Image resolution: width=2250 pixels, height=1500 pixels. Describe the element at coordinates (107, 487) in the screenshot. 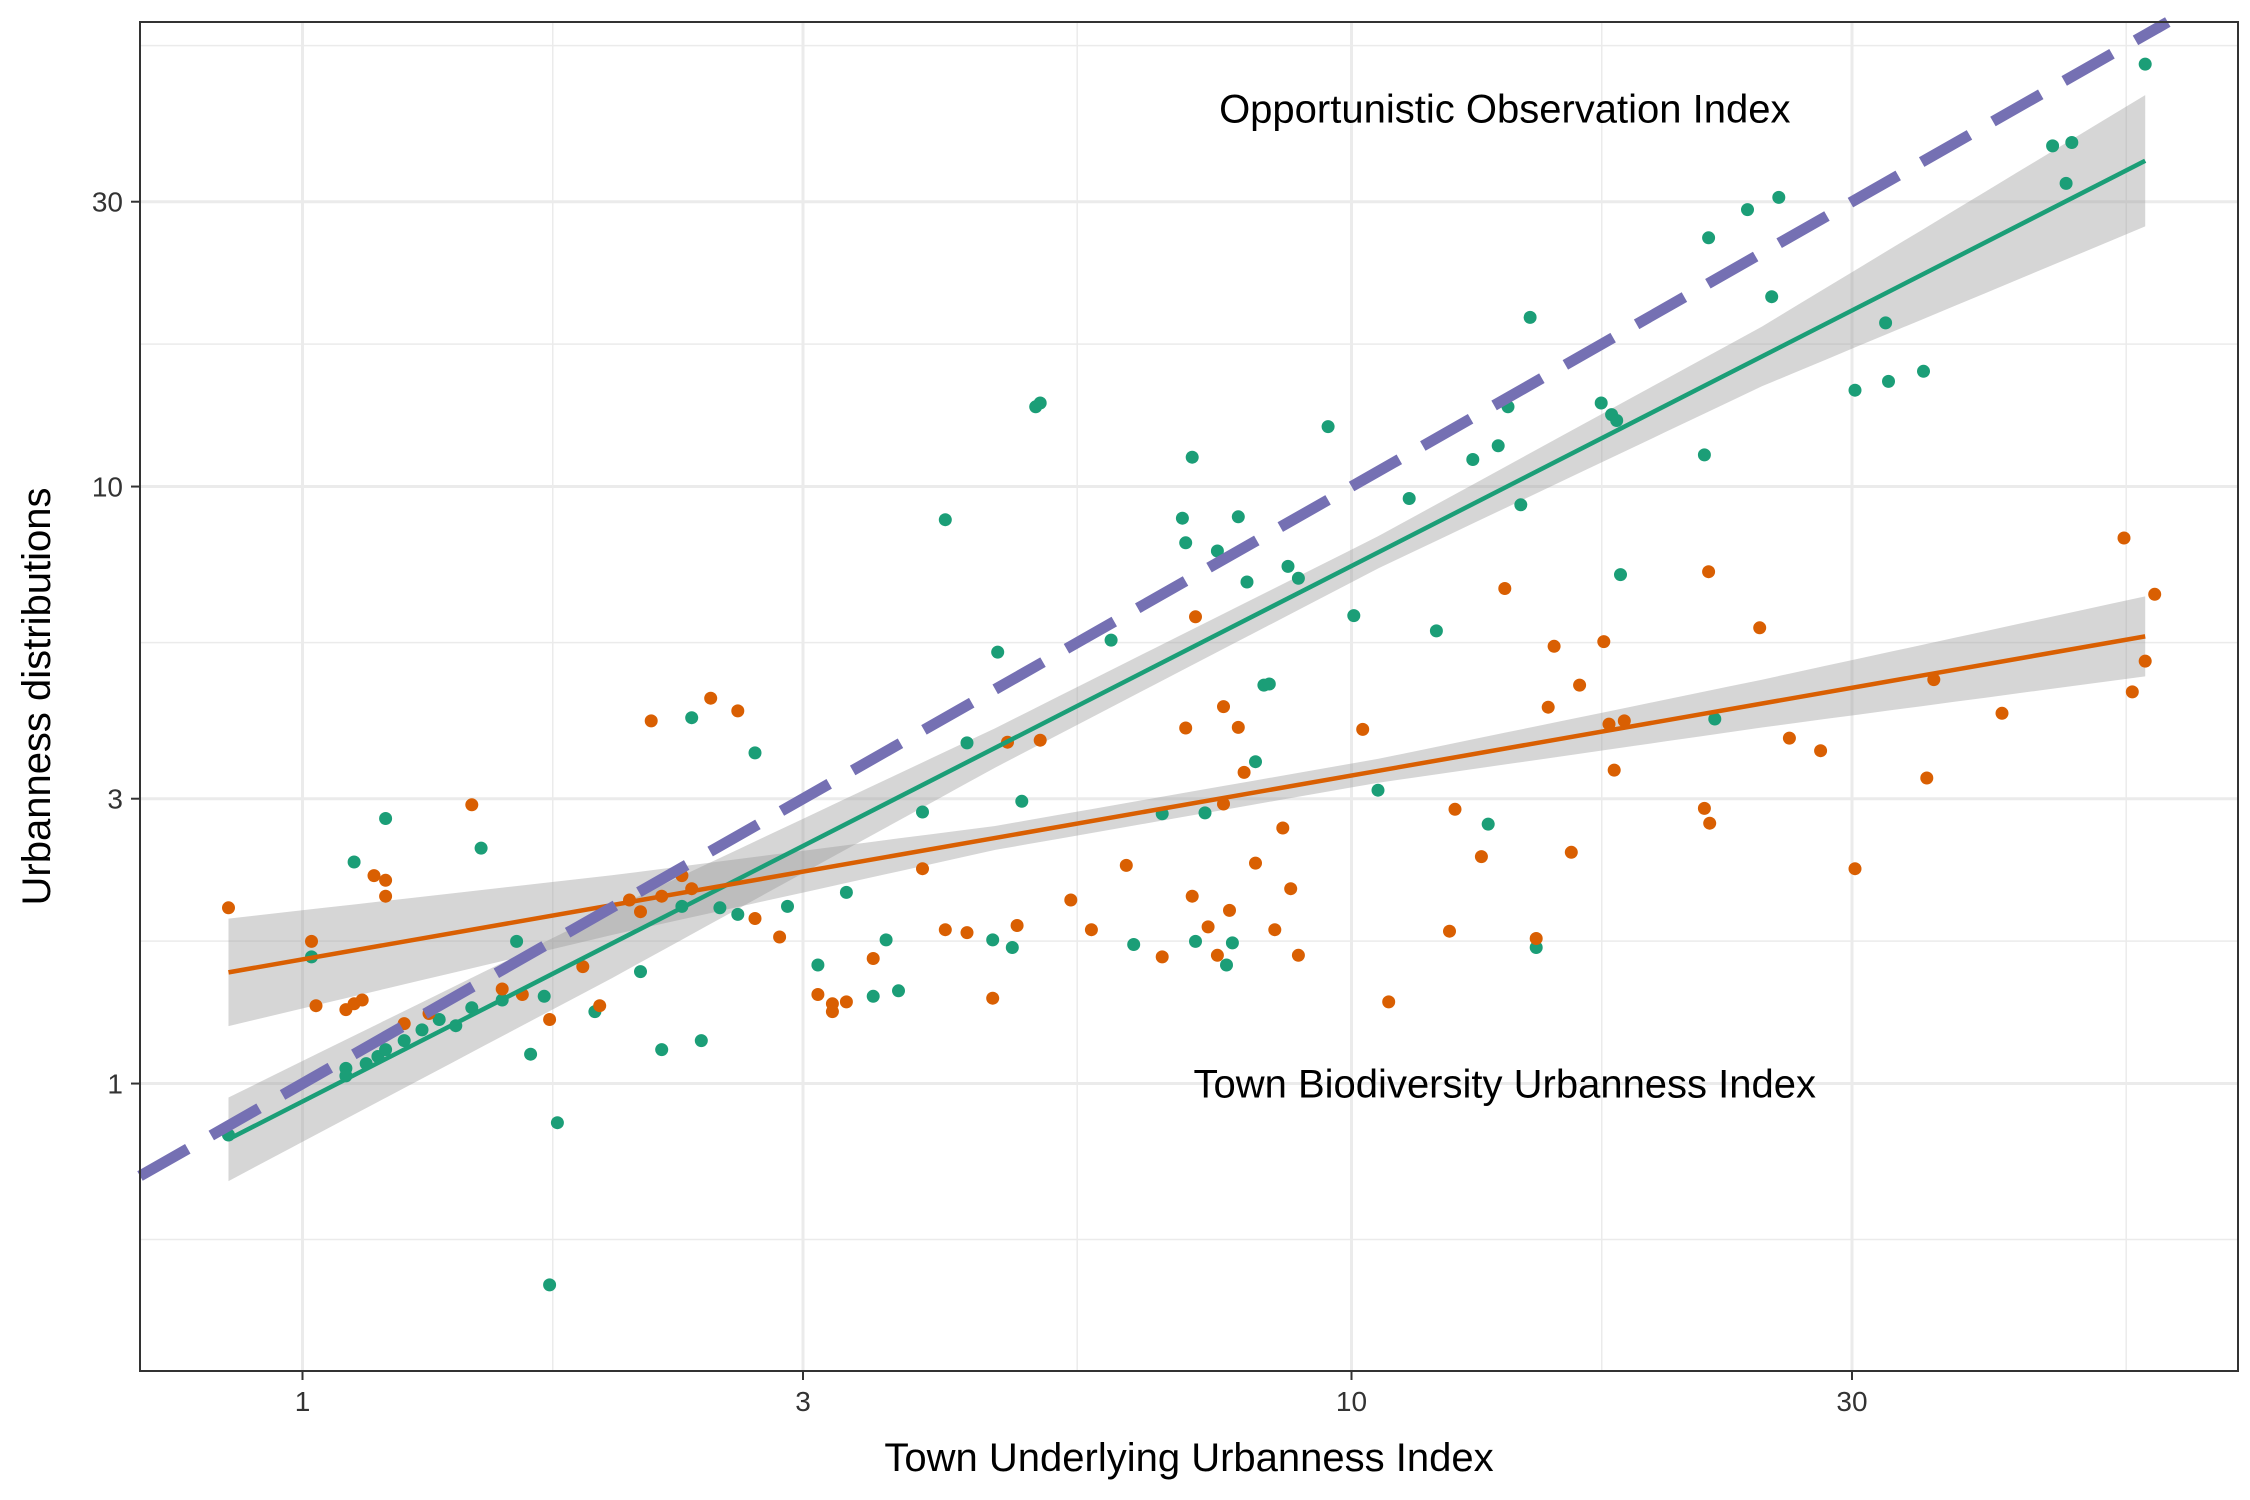

I see `y-tick-label: 10` at that location.